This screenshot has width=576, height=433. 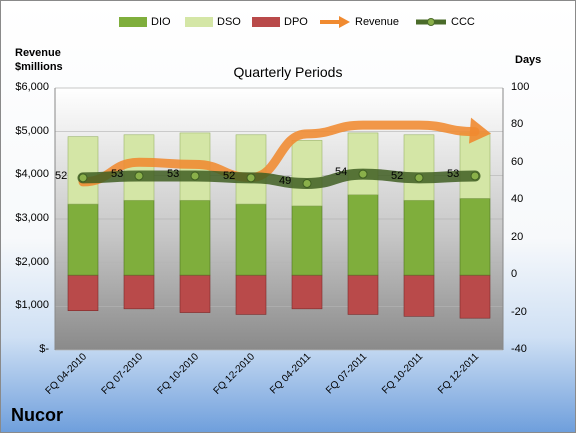 What do you see at coordinates (199, 22) in the screenshot?
I see `dso-swatch` at bounding box center [199, 22].